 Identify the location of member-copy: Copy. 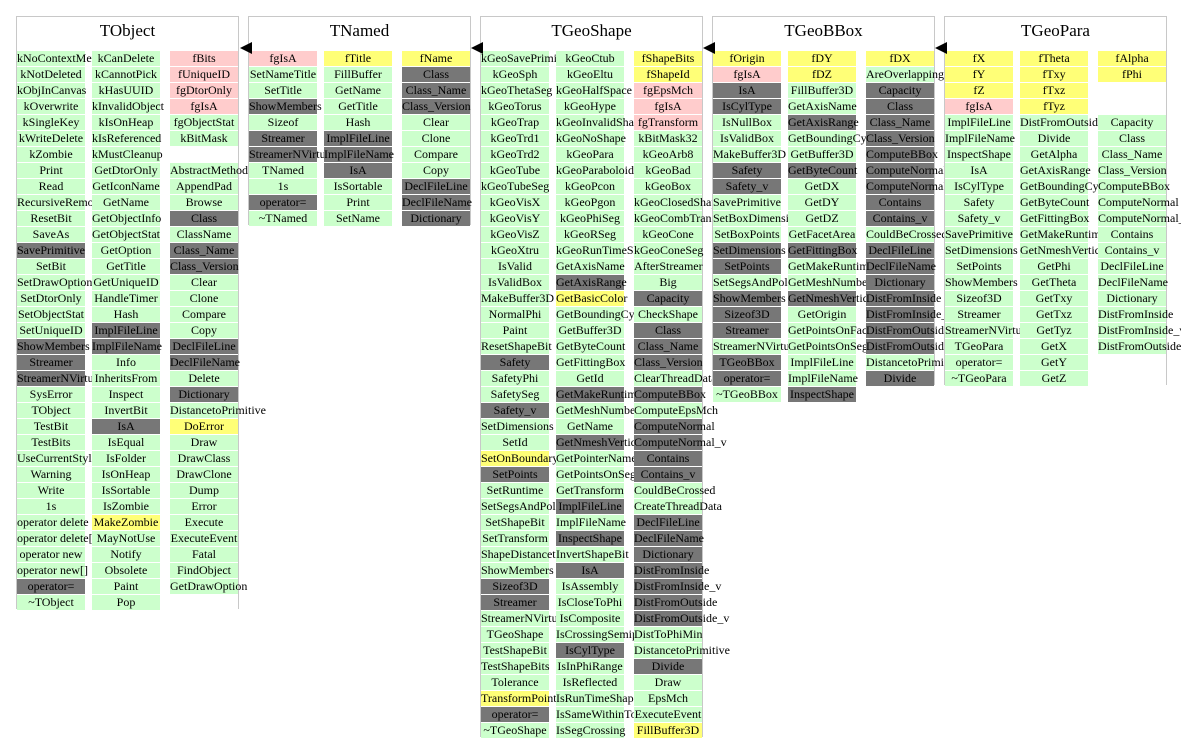
(204, 330).